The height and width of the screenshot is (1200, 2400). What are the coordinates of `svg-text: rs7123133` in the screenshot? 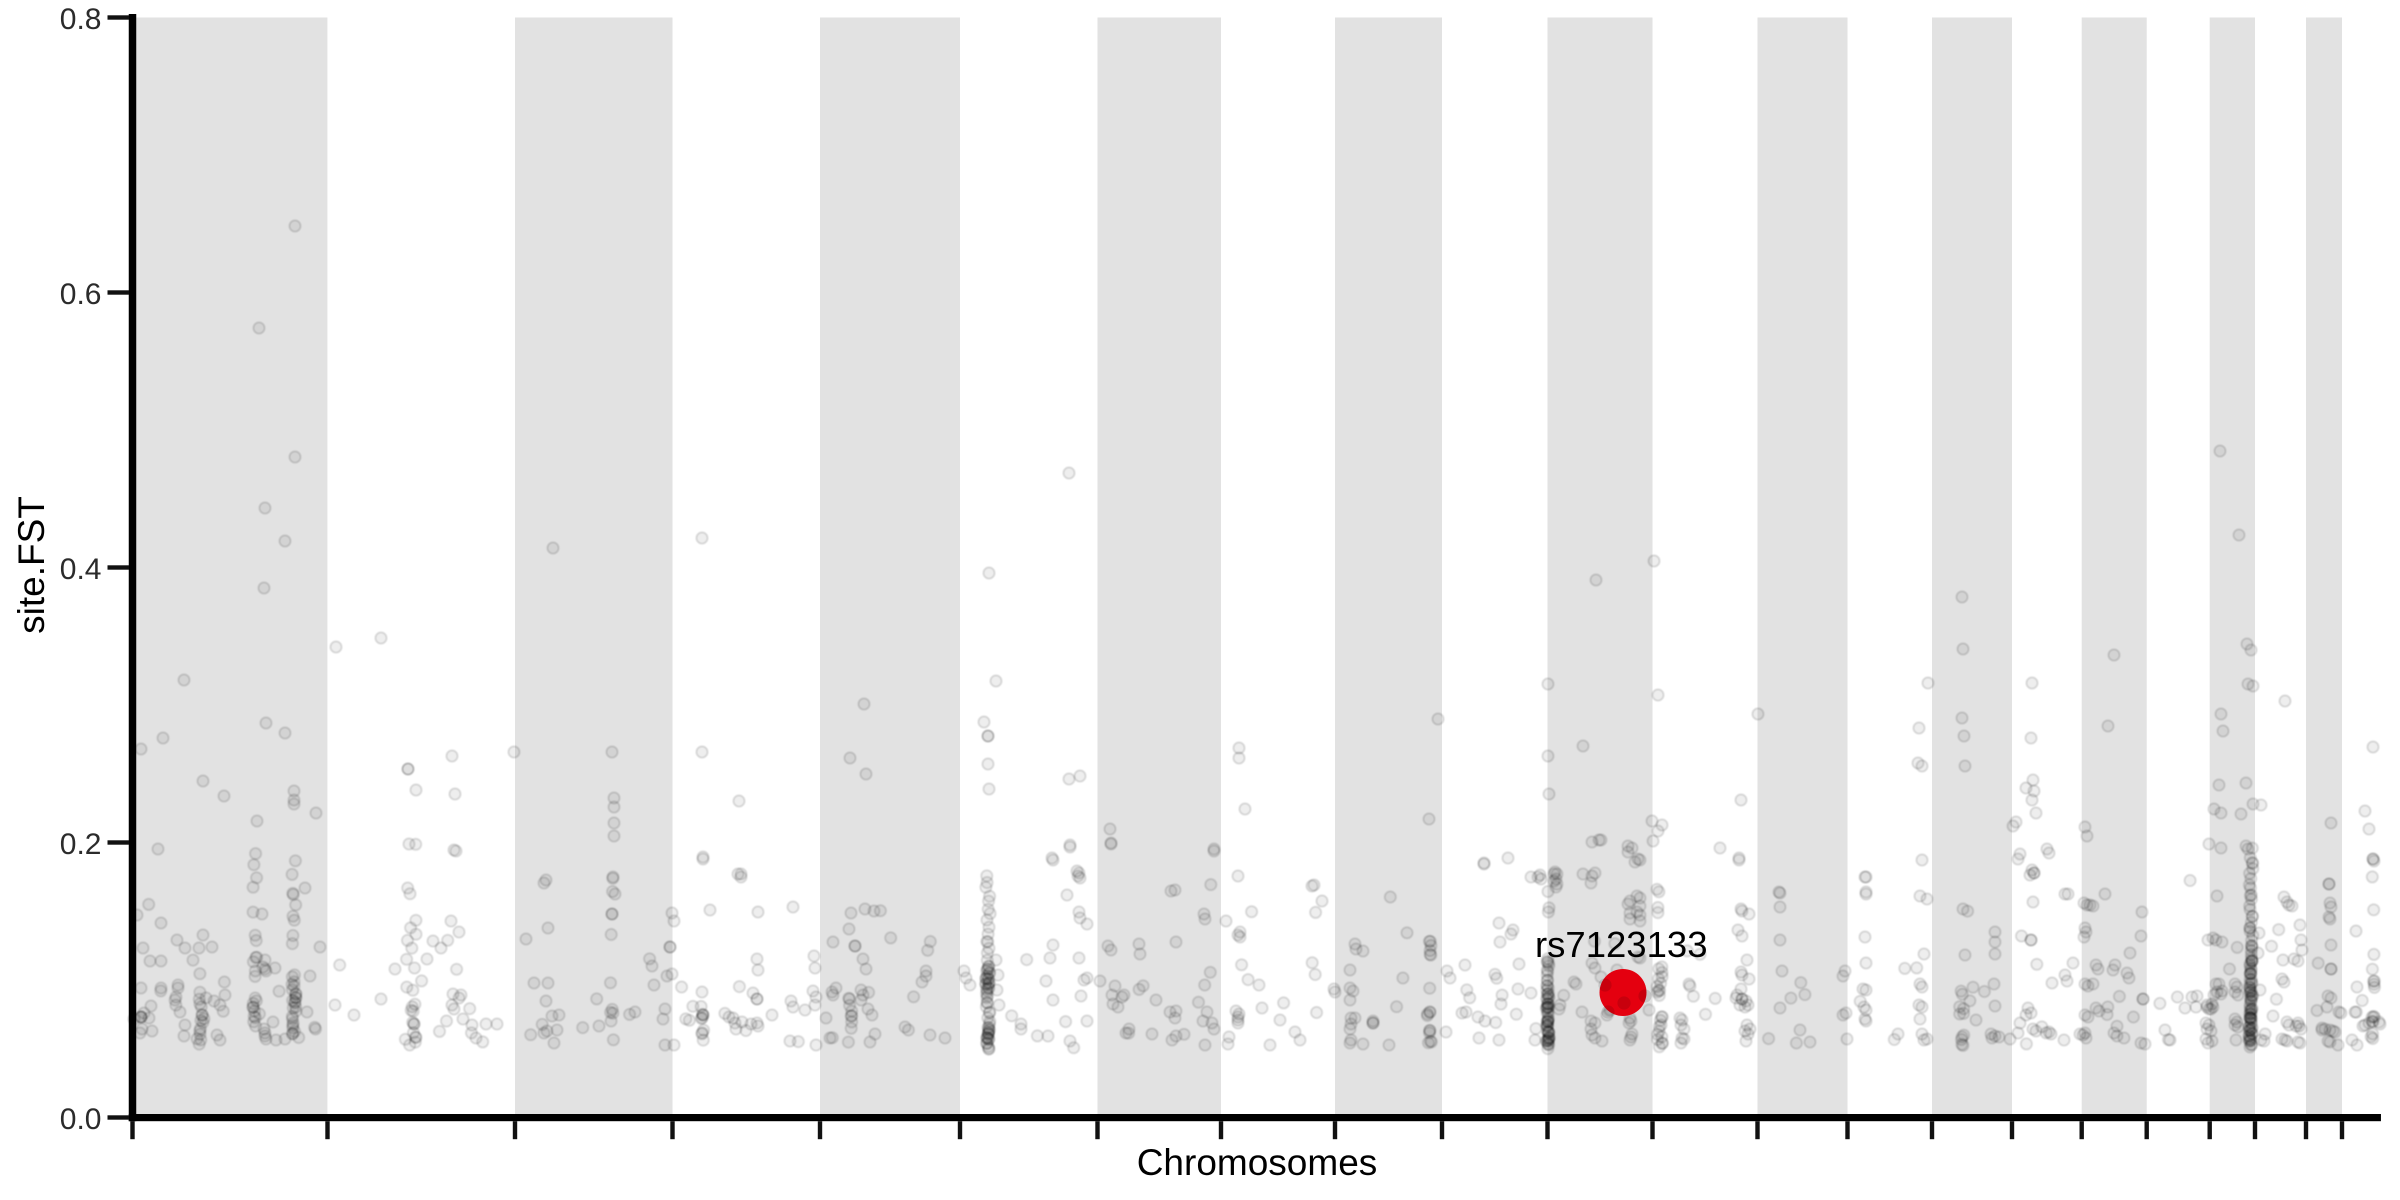 It's located at (1621, 944).